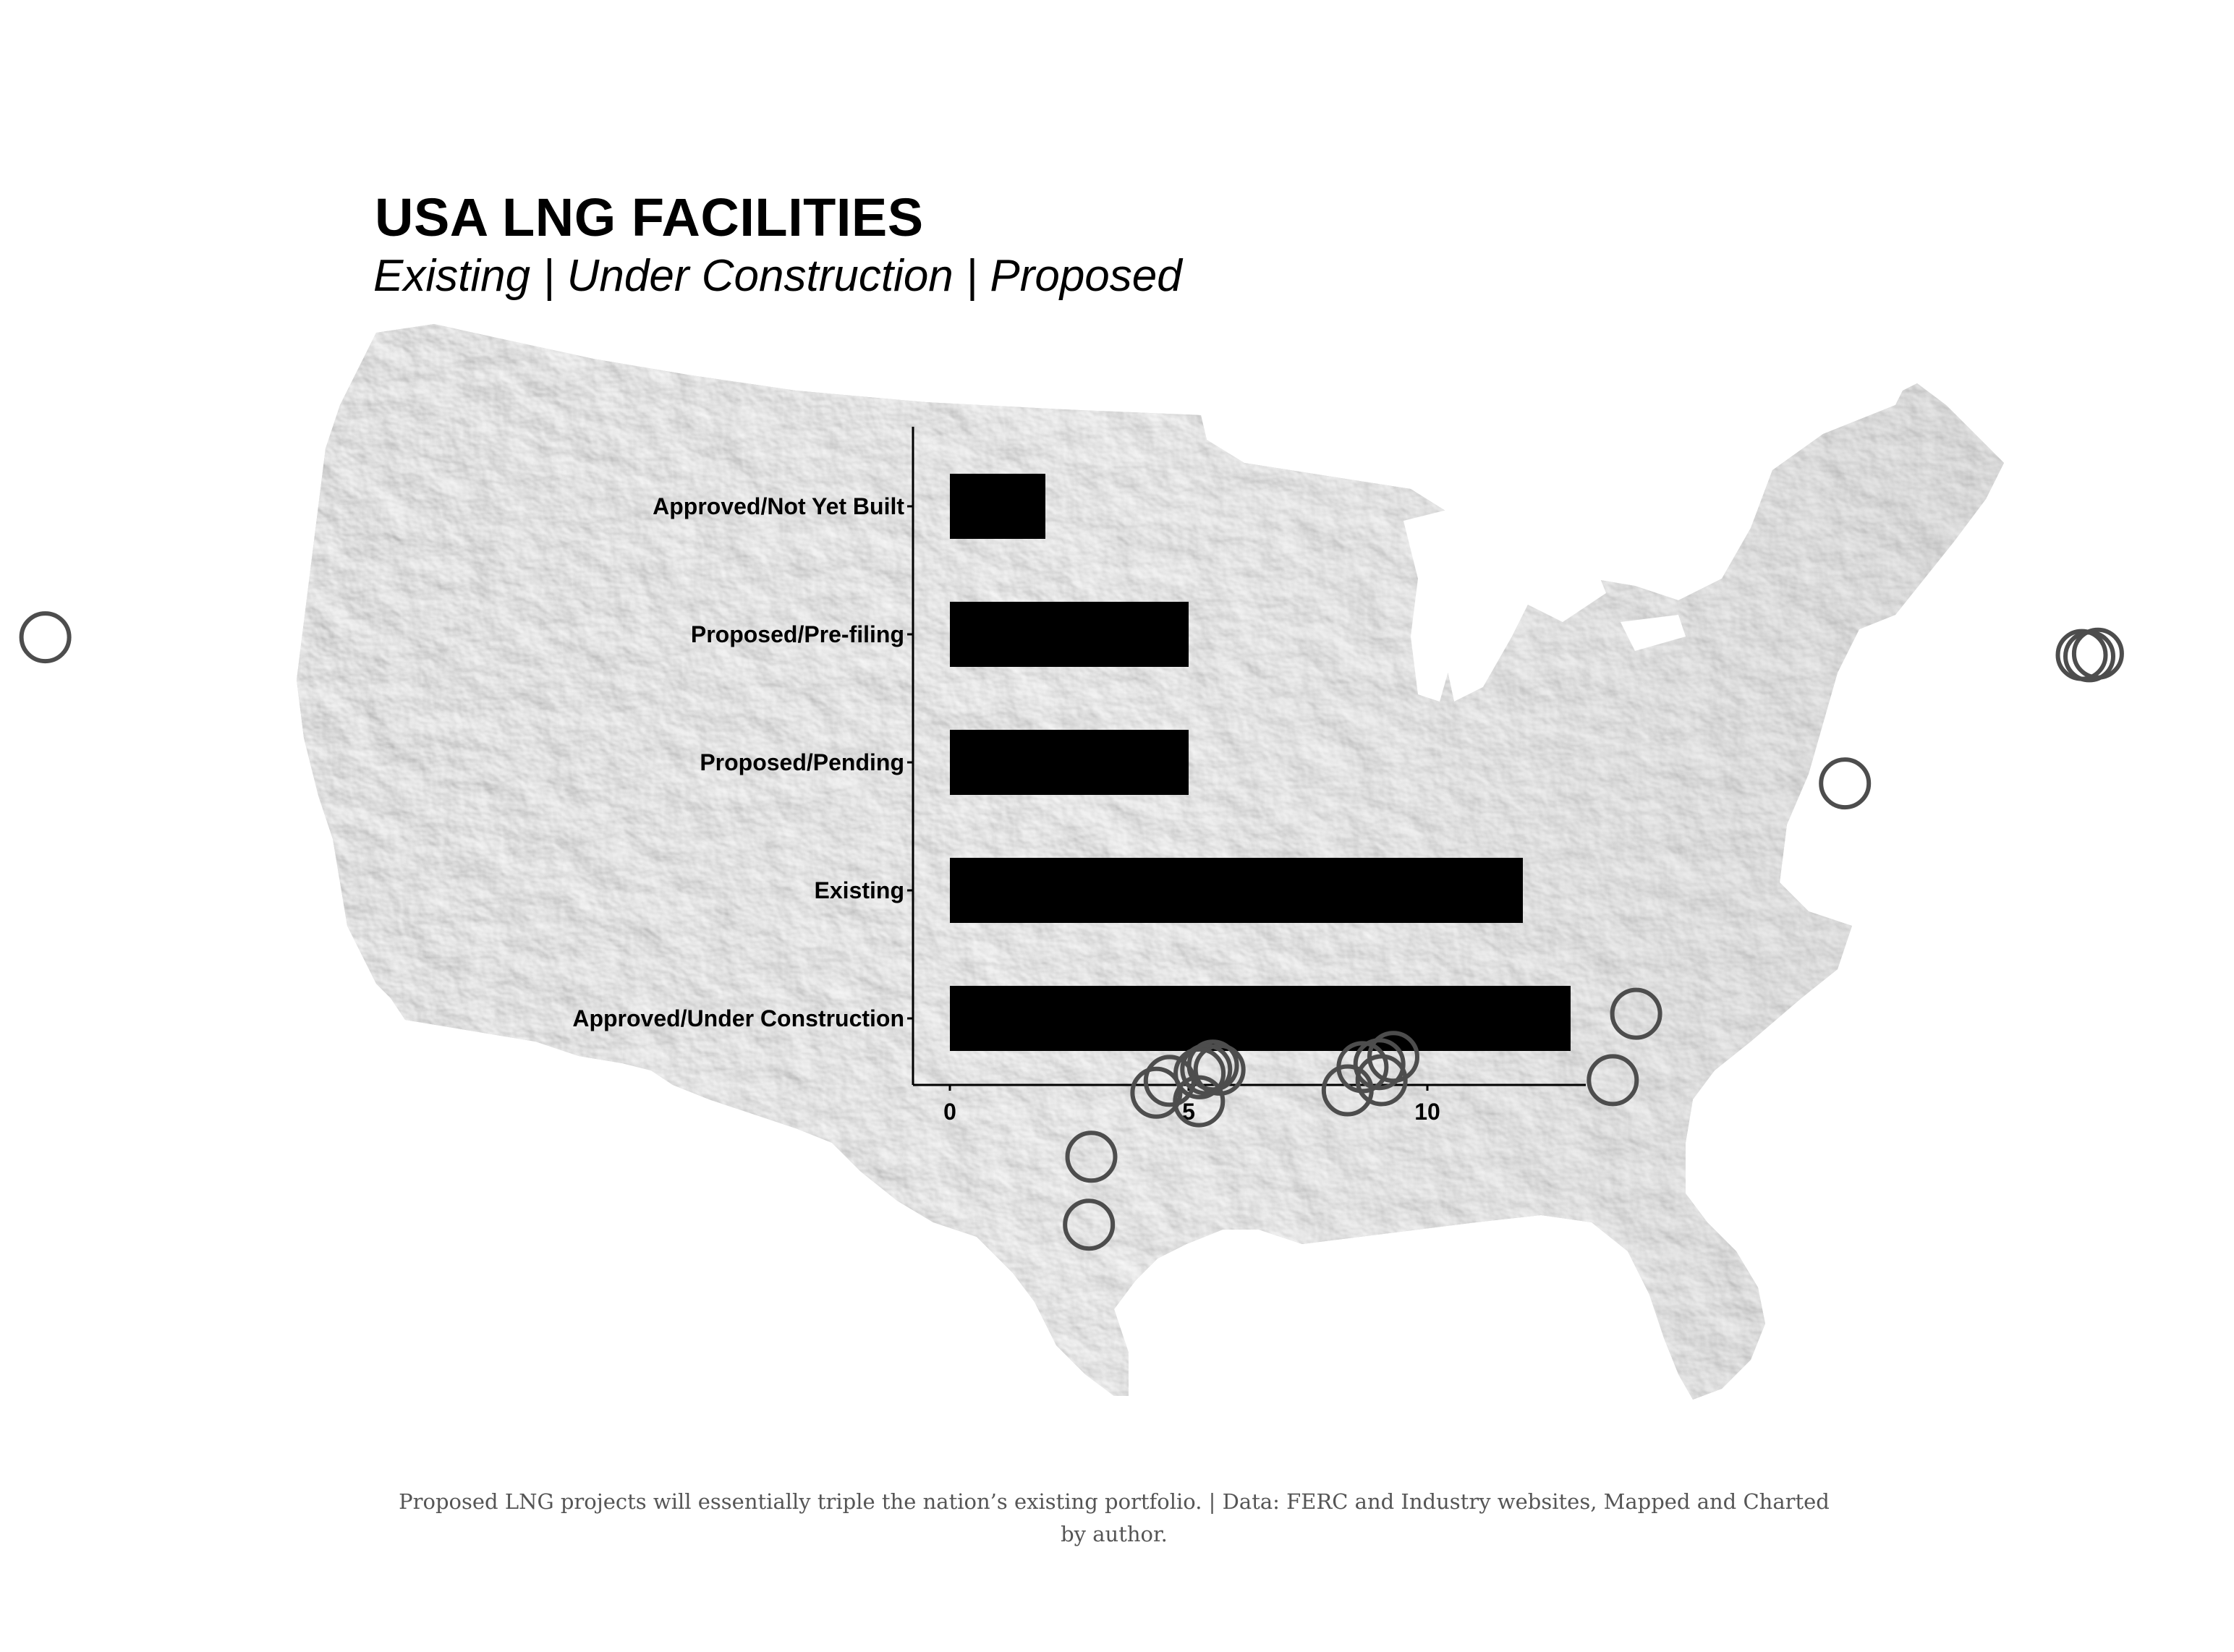  What do you see at coordinates (860, 890) in the screenshot?
I see `category-label: Existing` at bounding box center [860, 890].